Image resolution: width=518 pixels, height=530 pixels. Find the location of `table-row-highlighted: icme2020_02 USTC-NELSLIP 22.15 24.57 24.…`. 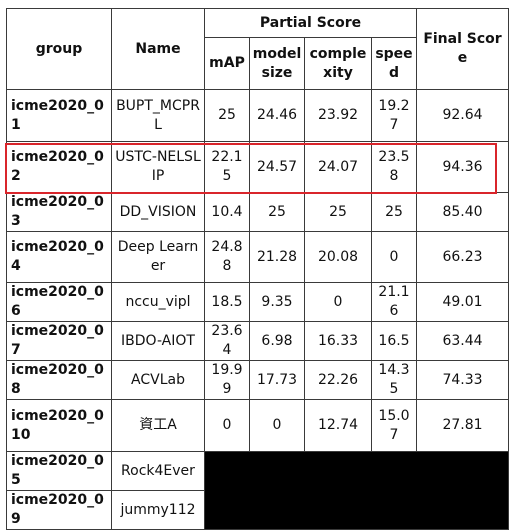

table-row-highlighted: icme2020_02 USTC-NELSLIP 22.15 24.57 24.… is located at coordinates (257, 167).